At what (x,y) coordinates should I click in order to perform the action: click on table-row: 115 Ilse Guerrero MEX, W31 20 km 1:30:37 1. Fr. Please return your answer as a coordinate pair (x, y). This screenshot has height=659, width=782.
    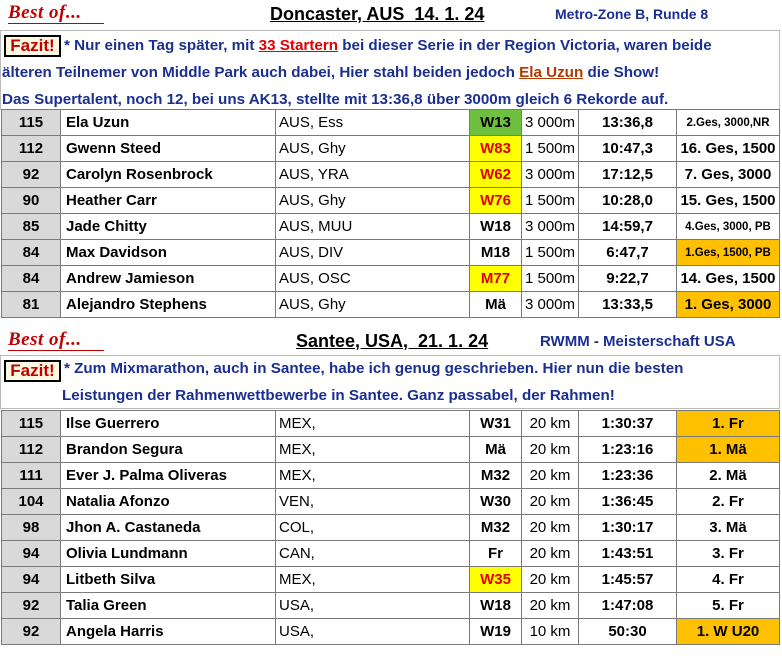
    Looking at the image, I should click on (390, 423).